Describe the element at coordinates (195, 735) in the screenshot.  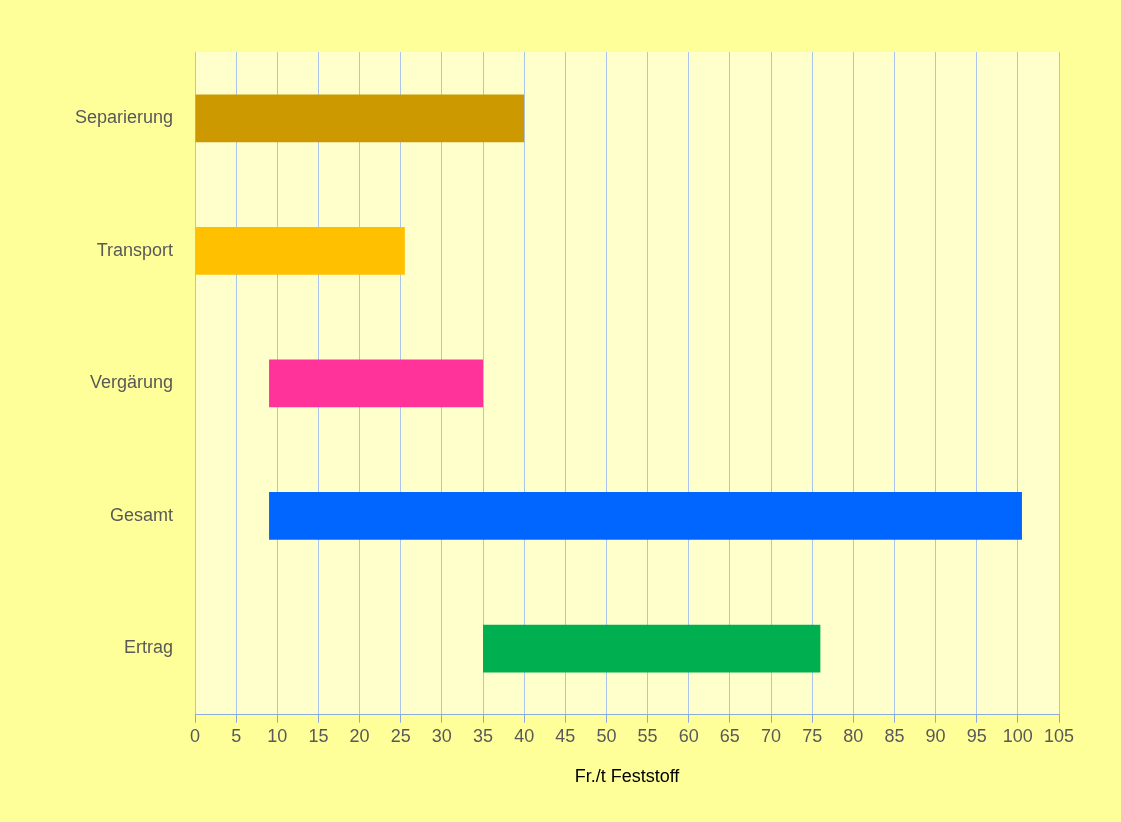
I see `x-tick-label: 0` at that location.